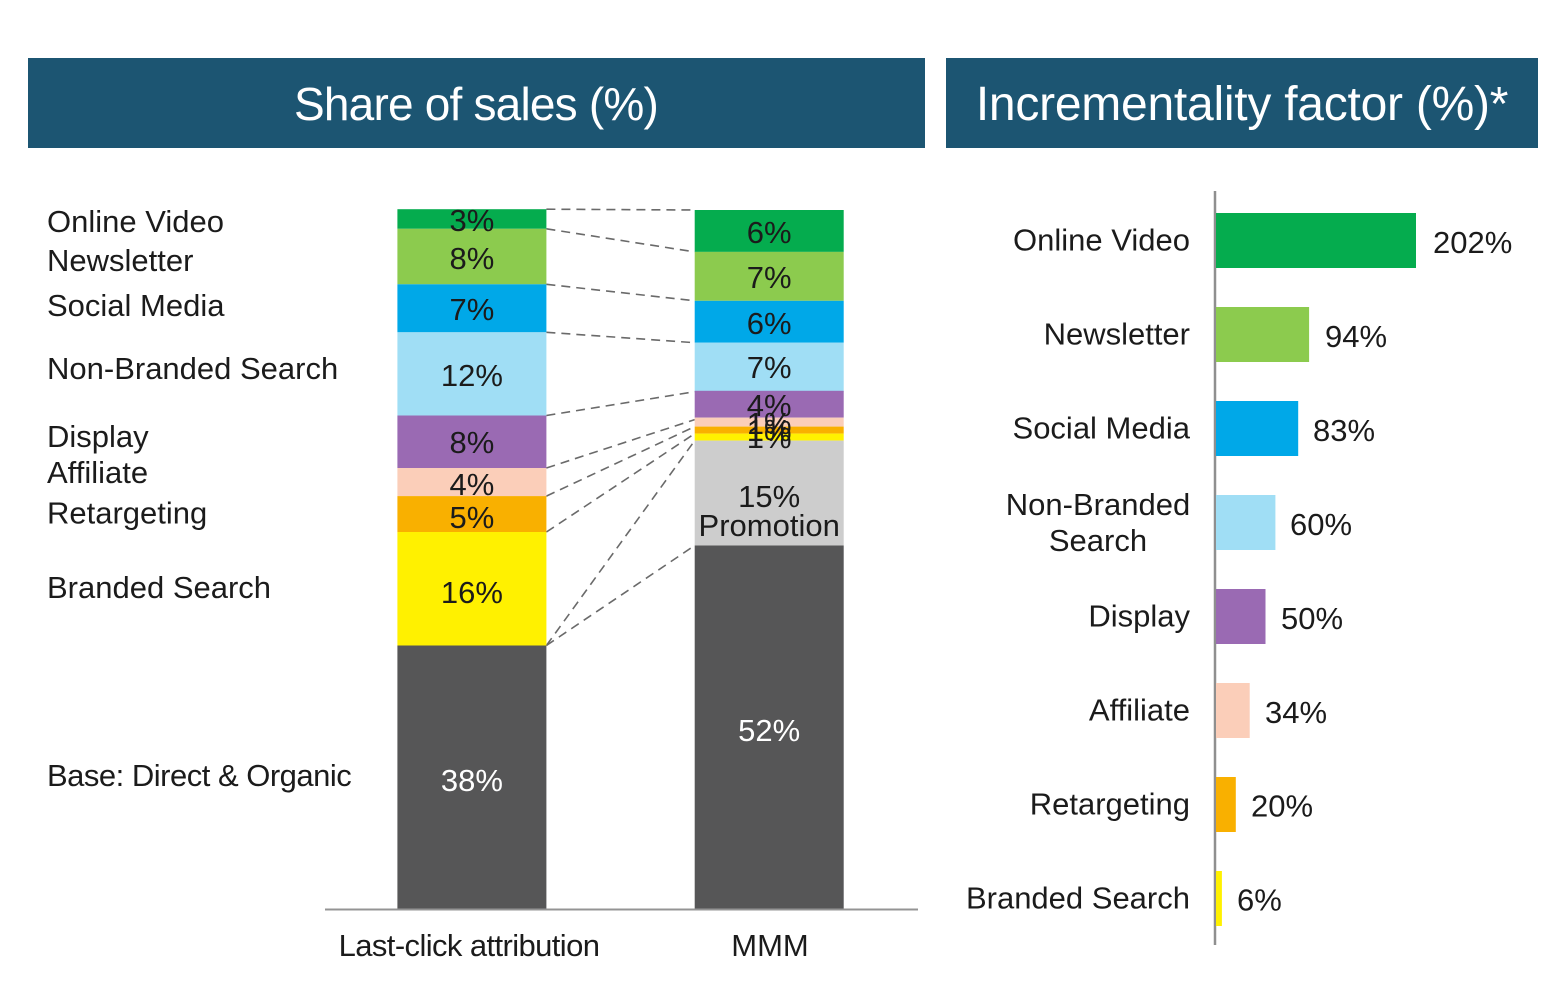 This screenshot has width=1559, height=1001. What do you see at coordinates (469, 945) in the screenshot?
I see `svg-text: Last-click attribution` at bounding box center [469, 945].